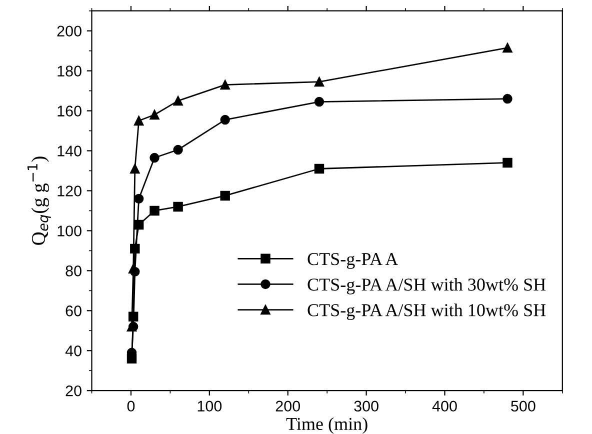 This screenshot has height=434, width=592. What do you see at coordinates (70, 71) in the screenshot?
I see `y-tick-label: 180` at bounding box center [70, 71].